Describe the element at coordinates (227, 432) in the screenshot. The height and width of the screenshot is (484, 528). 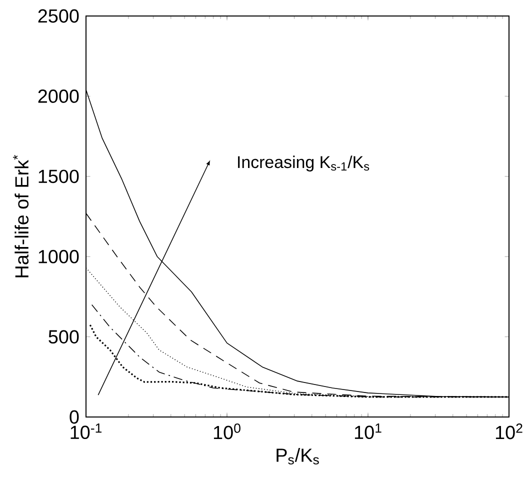
I see `x-tick-label: 10$^{0}$` at that location.